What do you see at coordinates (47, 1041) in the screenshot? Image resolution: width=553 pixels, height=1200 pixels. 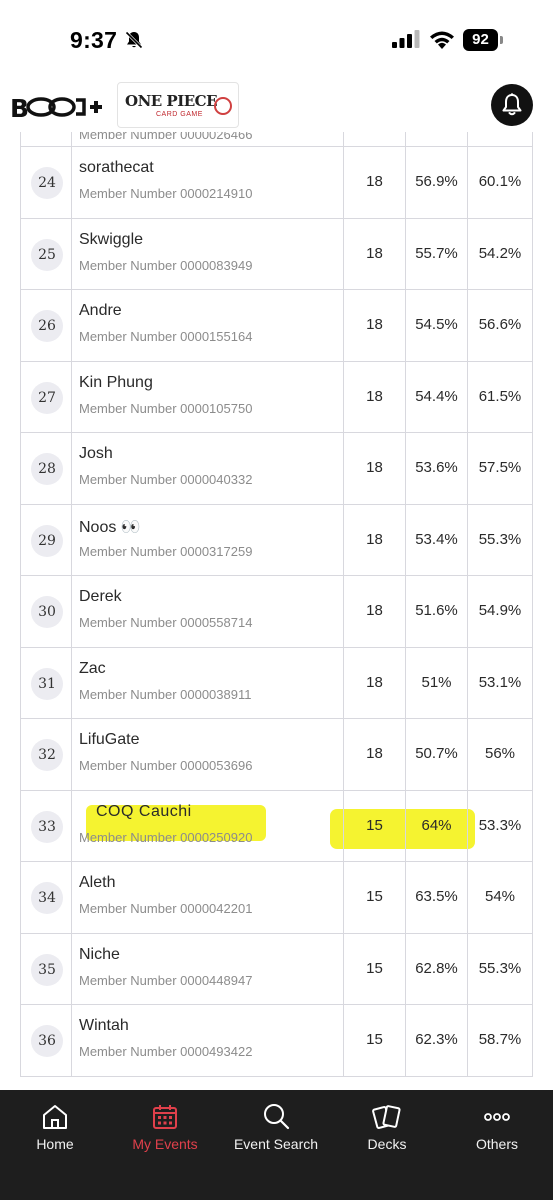 I see `rank-badge: 36` at bounding box center [47, 1041].